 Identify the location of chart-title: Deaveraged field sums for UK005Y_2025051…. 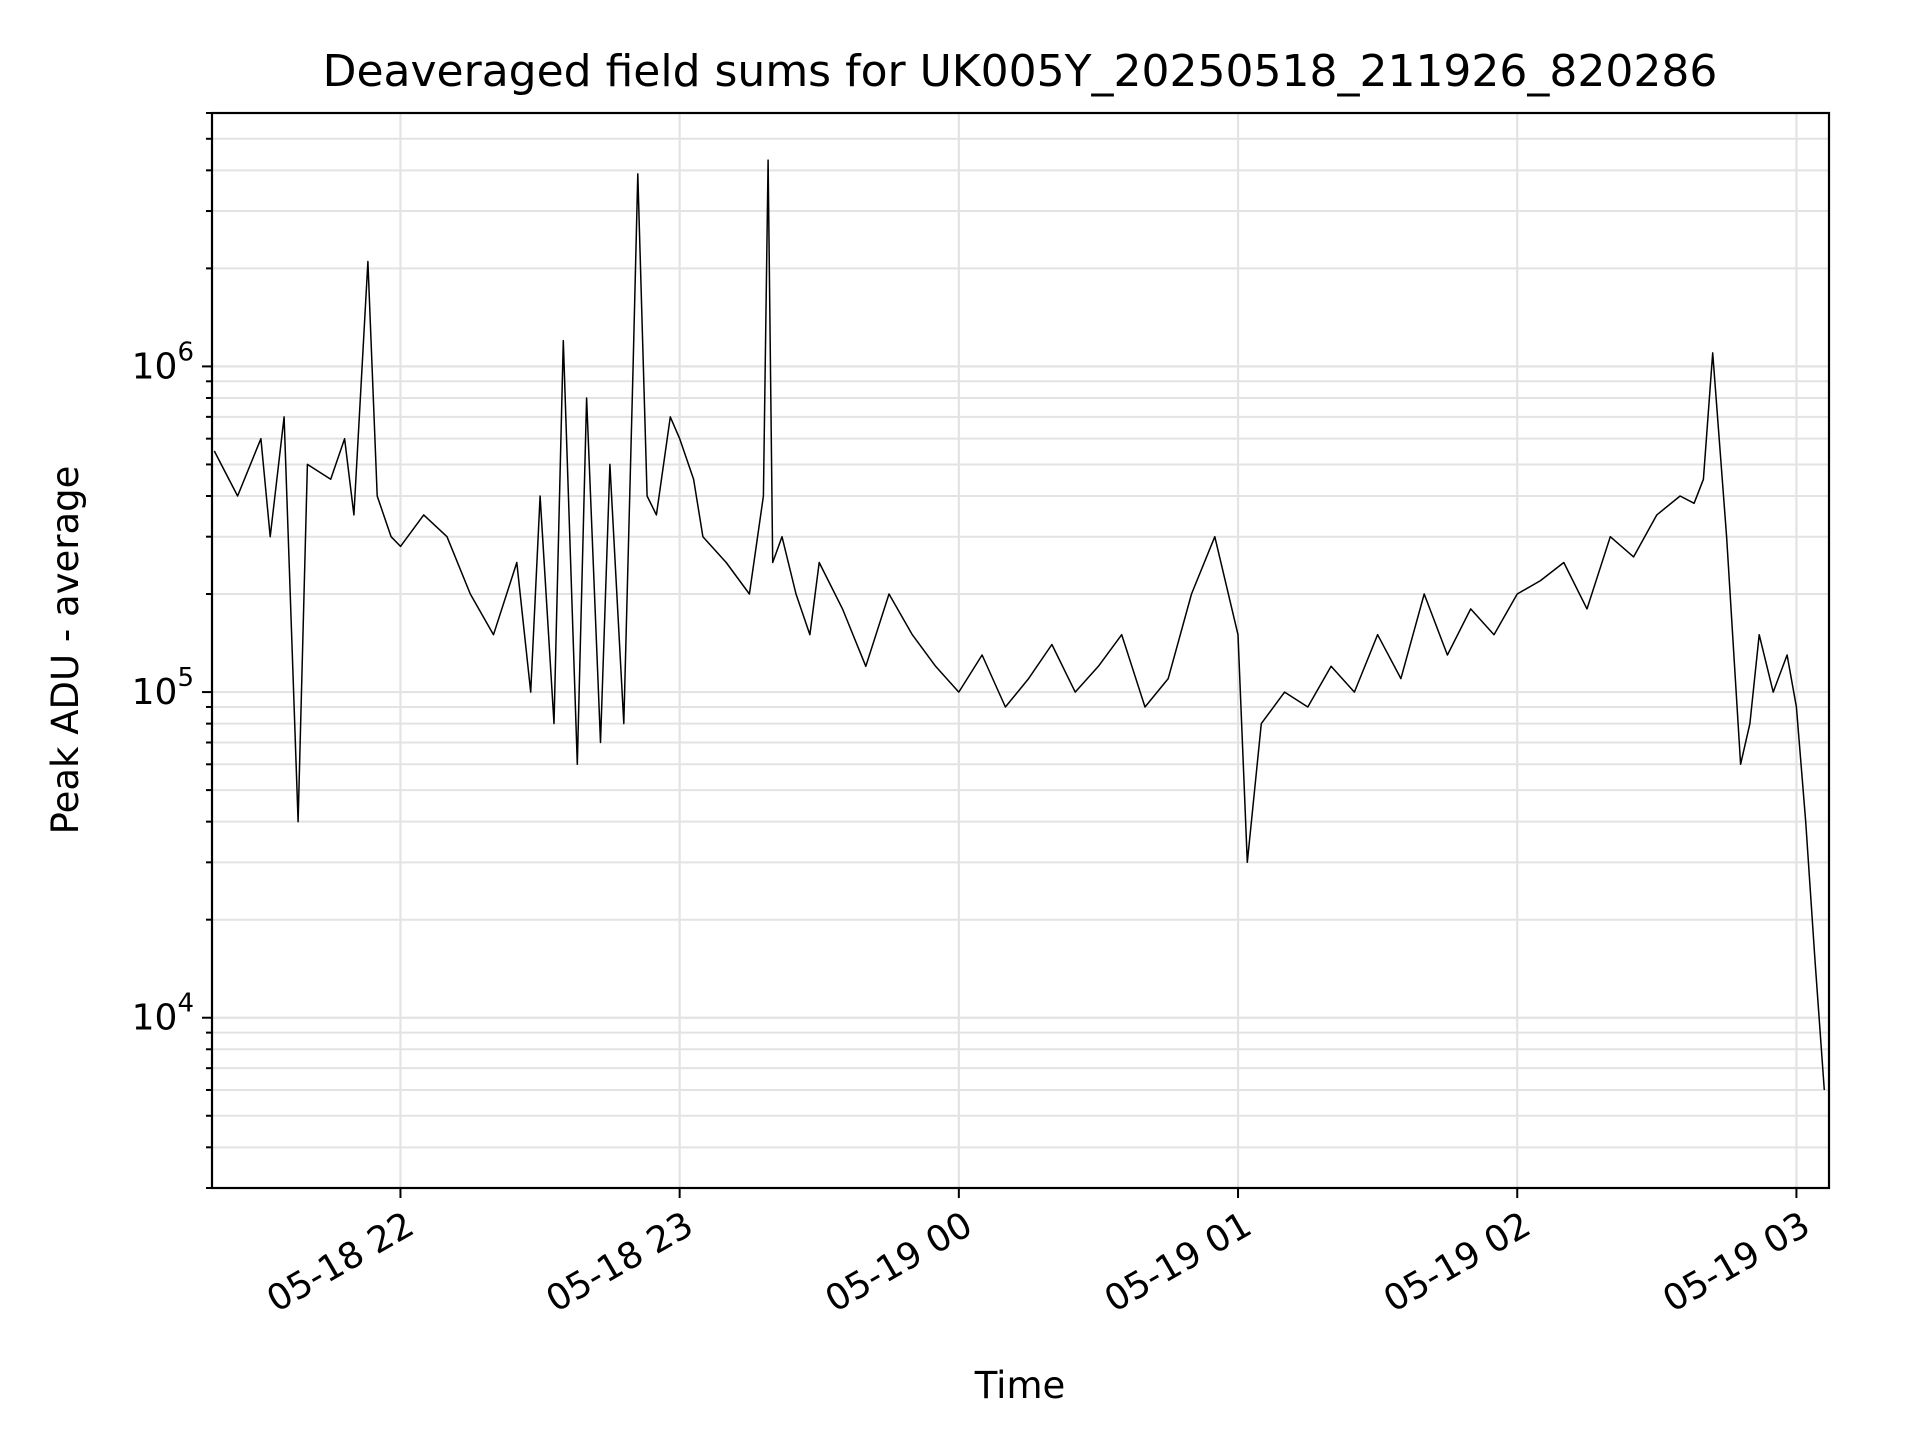
(1020, 71).